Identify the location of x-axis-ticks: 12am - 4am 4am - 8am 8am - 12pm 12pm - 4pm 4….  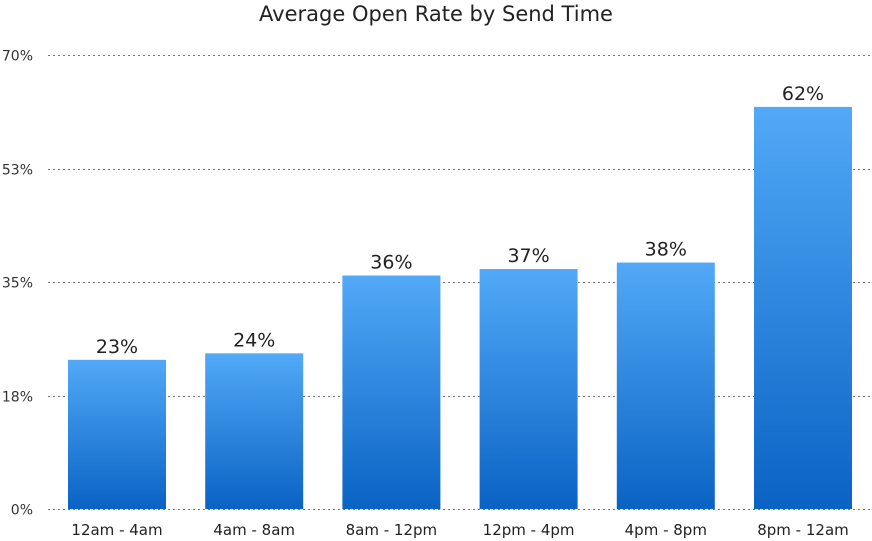
(459, 530).